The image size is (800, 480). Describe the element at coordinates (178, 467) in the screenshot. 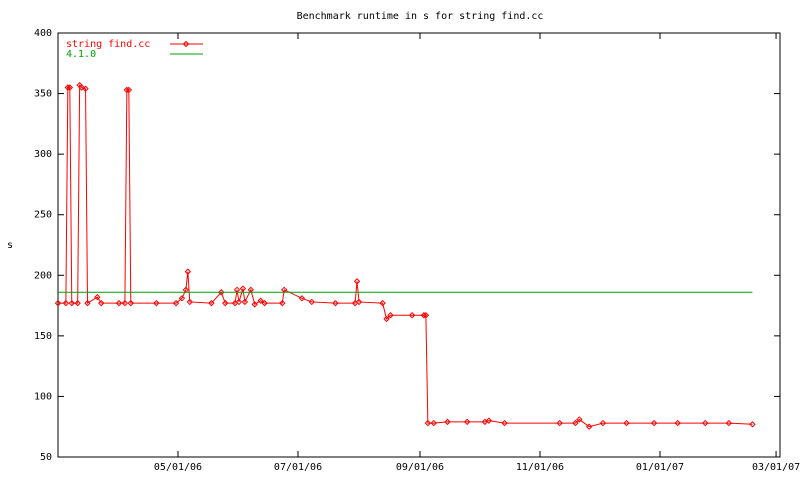

I see `x-tick-label: 05/01/06` at that location.